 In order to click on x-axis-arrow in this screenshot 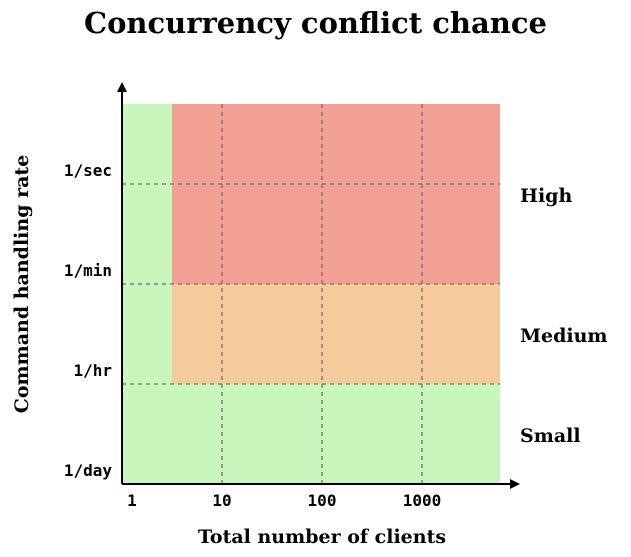, I will do `click(515, 484)`.